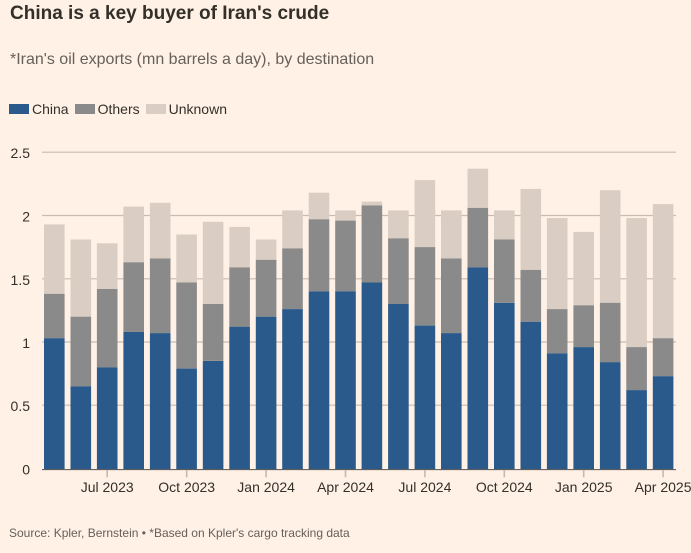 The image size is (691, 553). I want to click on svg-text: Oct 2024, so click(504, 487).